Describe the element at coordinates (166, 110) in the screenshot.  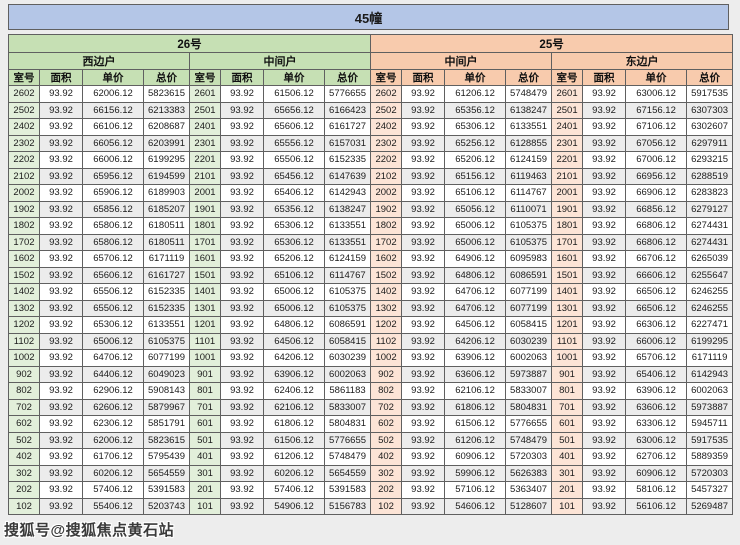
I see `value-cell: 6213383` at that location.